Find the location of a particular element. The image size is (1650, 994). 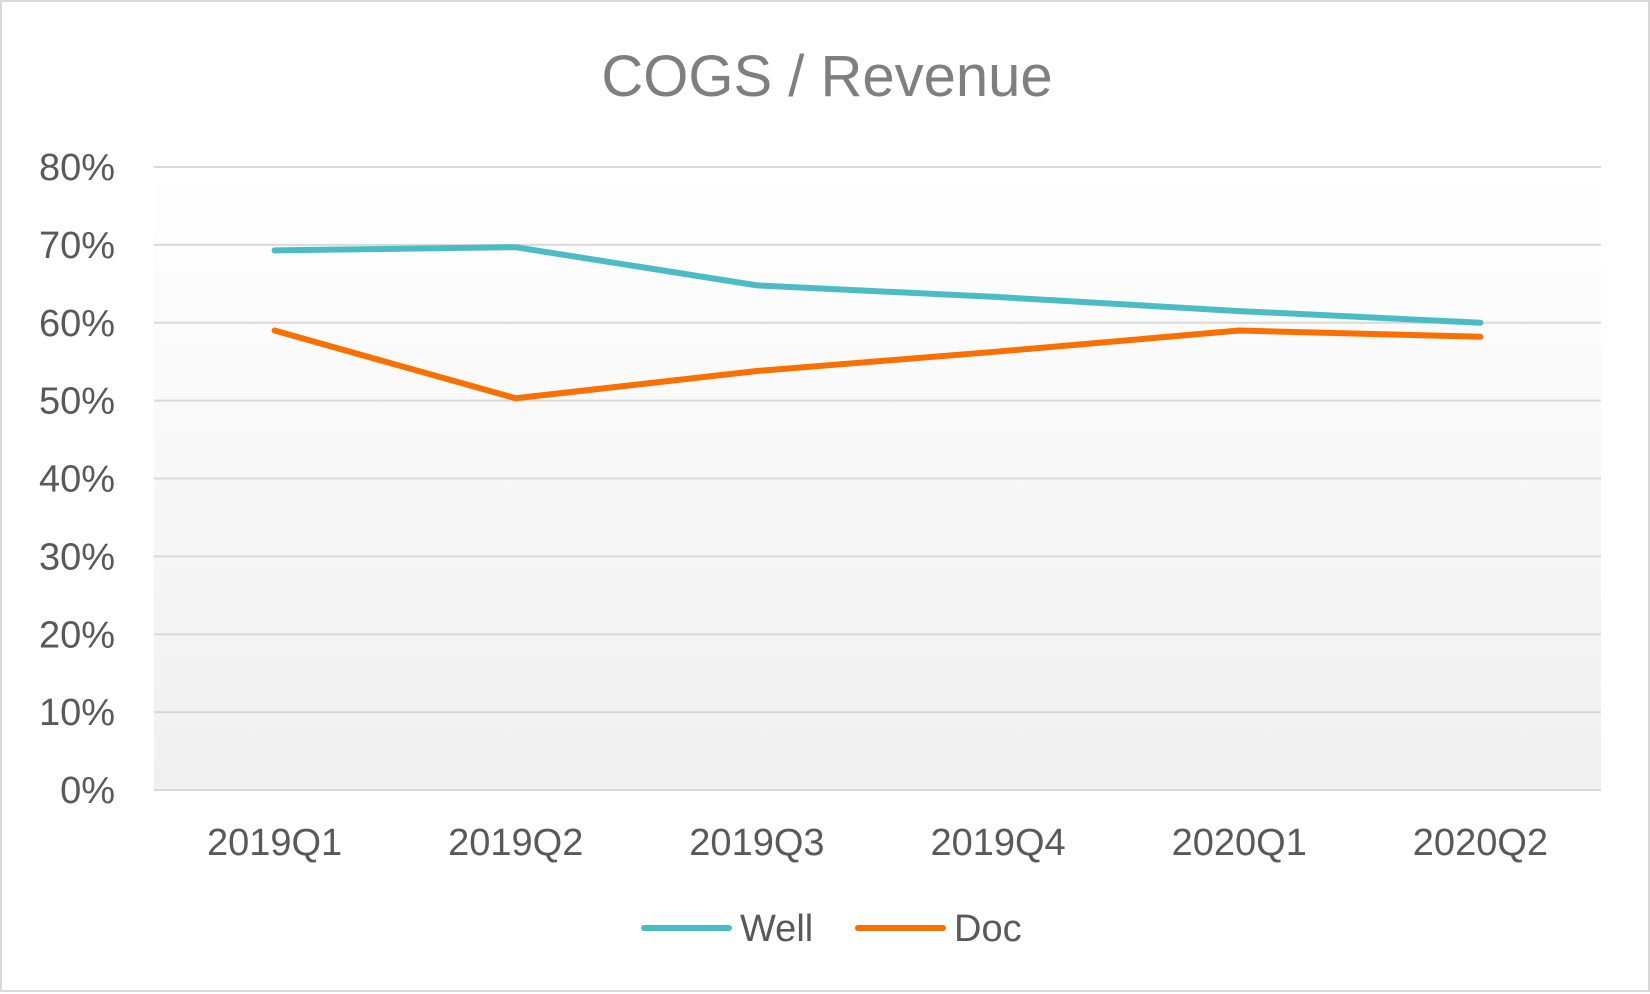

x-tick-label: 2019Q1 is located at coordinates (274, 843).